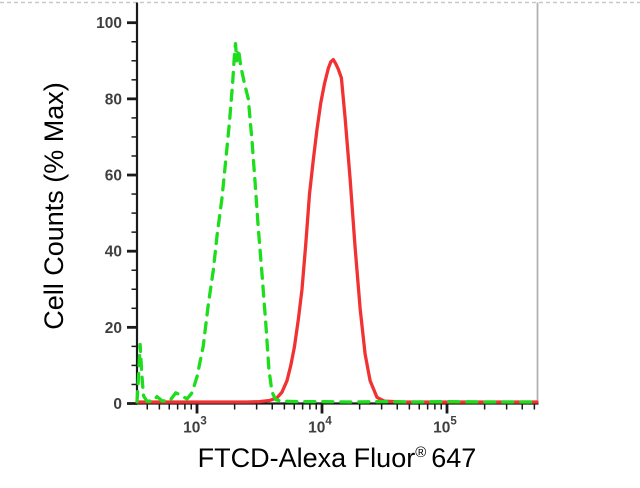 This screenshot has width=640, height=488. What do you see at coordinates (113, 252) in the screenshot?
I see `y-tick-label: 40` at bounding box center [113, 252].